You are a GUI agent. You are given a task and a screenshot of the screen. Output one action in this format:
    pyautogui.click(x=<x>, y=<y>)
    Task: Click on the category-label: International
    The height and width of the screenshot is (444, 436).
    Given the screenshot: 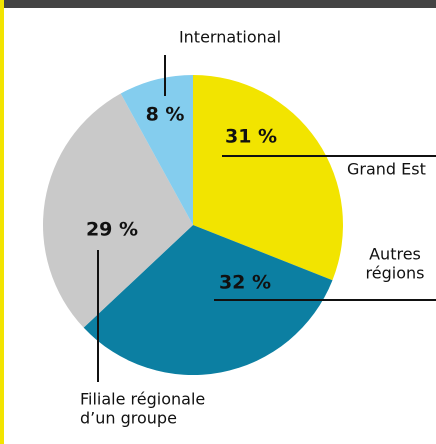 What is the action you would take?
    pyautogui.click(x=230, y=37)
    